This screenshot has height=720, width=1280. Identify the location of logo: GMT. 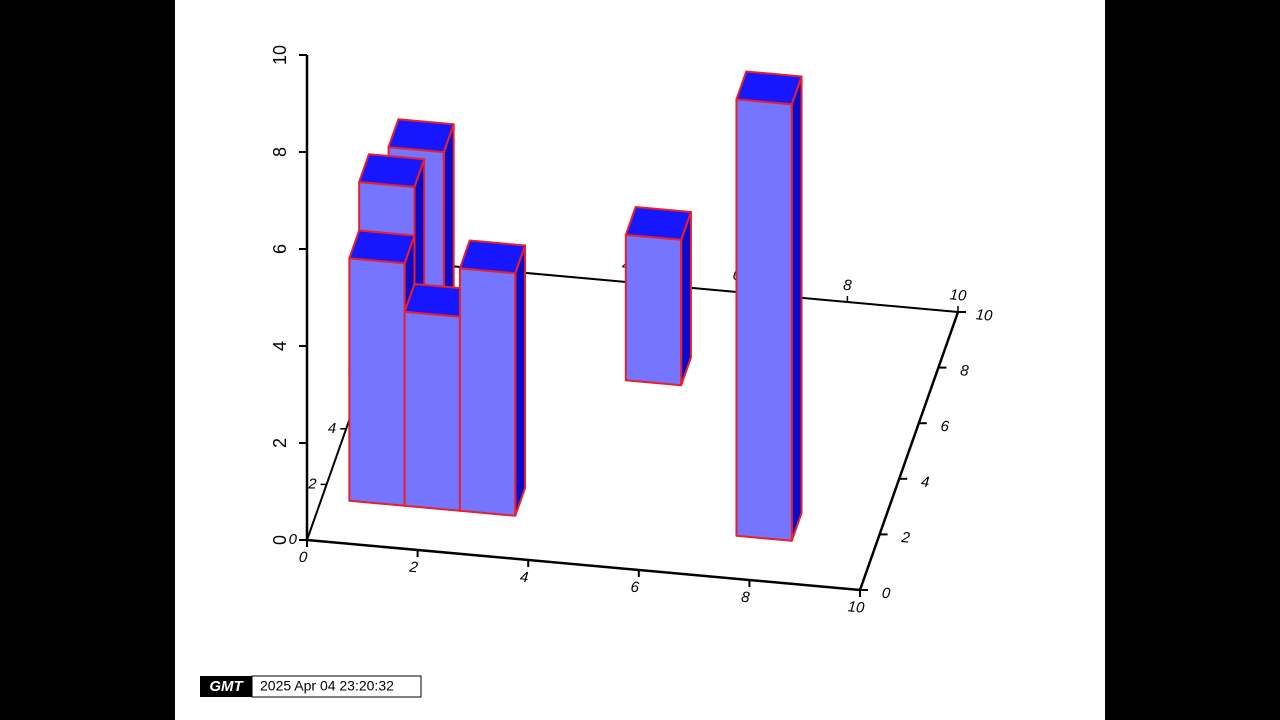
(226, 686).